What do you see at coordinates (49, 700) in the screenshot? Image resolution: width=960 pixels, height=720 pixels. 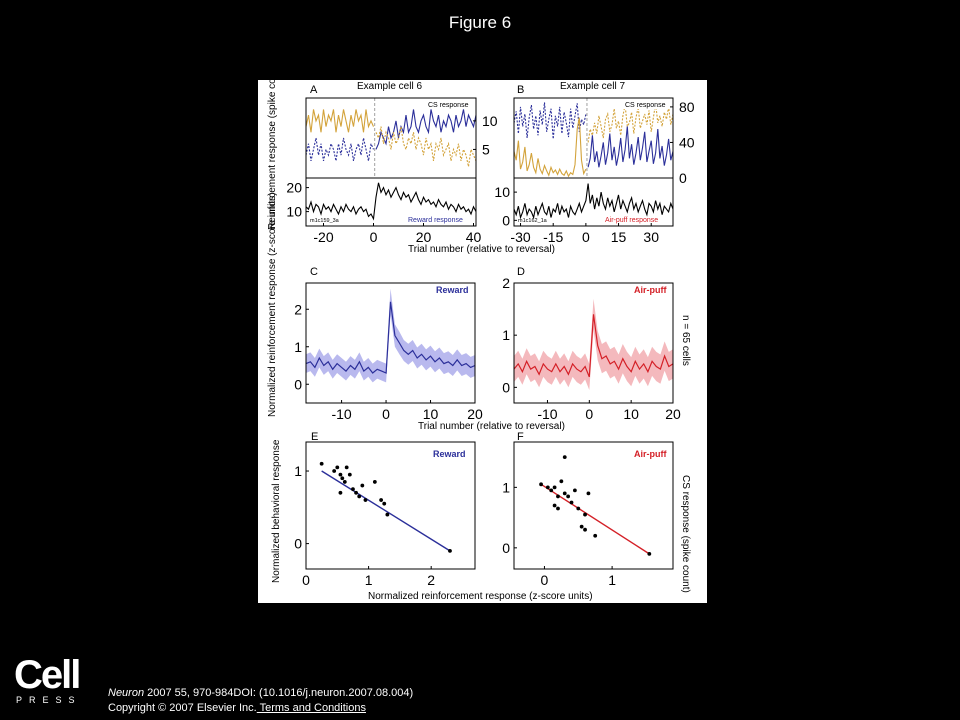 I see `logo-press: PRESS` at bounding box center [49, 700].